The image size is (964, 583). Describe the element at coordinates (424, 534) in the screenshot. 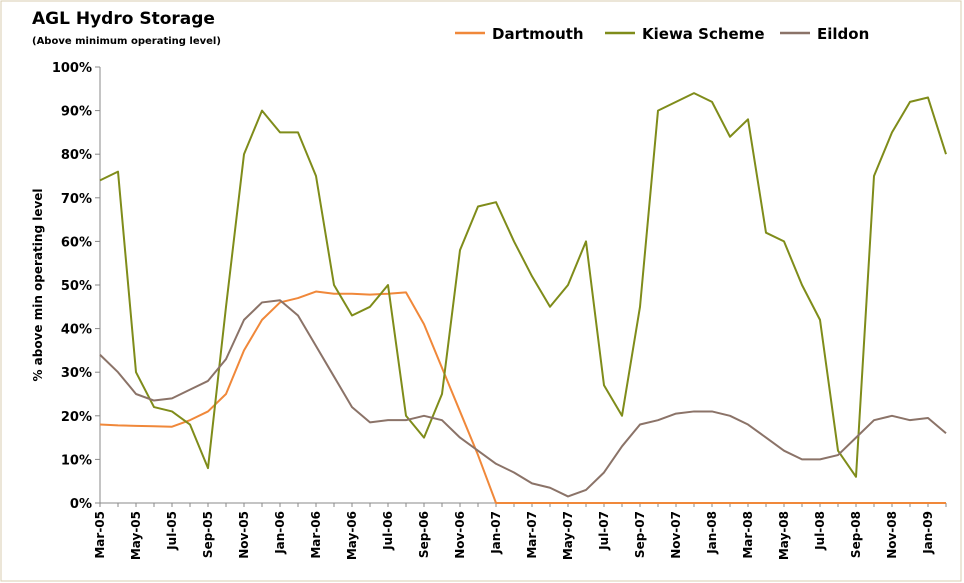

I see `x-tick-label: Sep-06` at that location.